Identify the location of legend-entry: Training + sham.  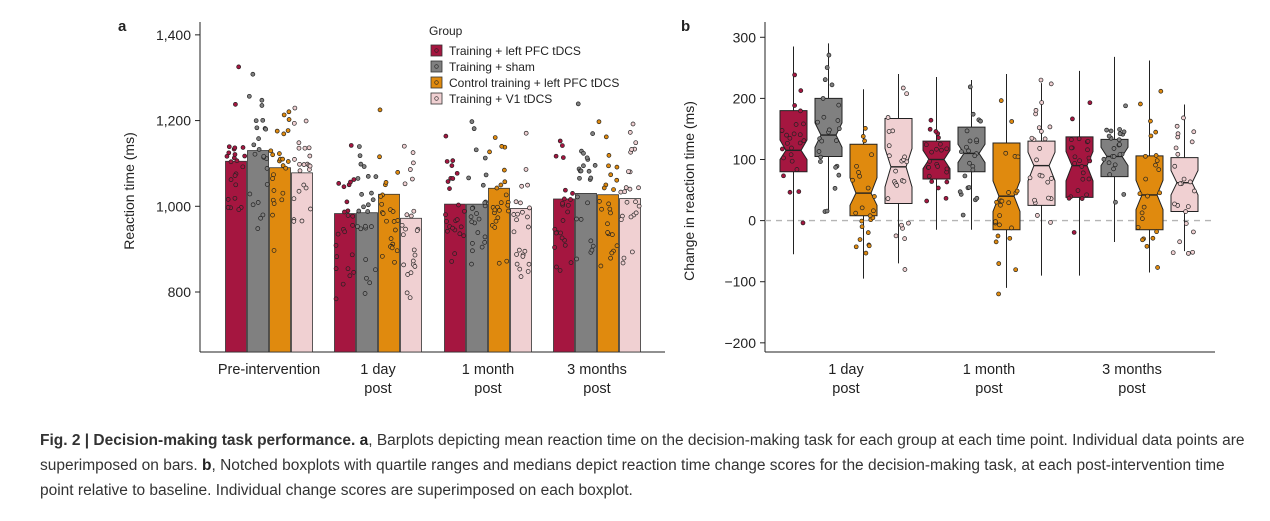
(492, 67).